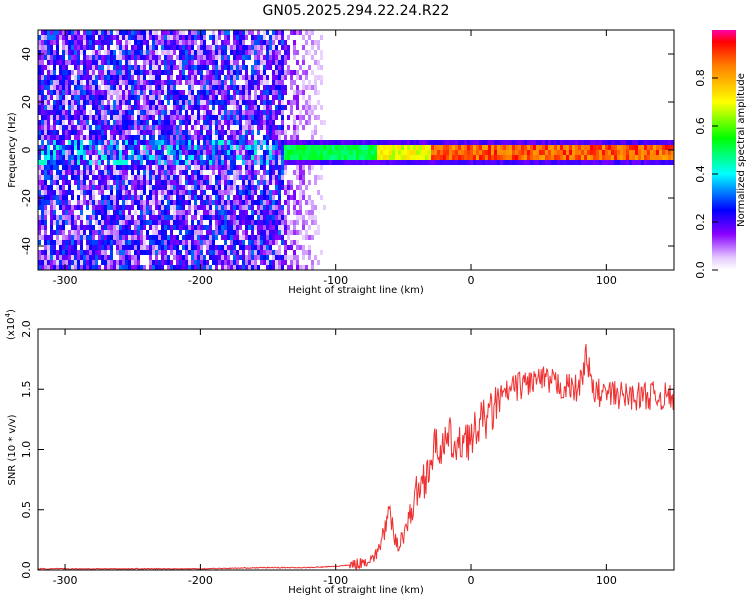 This screenshot has height=600, width=750. Describe the element at coordinates (26, 390) in the screenshot. I see `y-tick-label: 1.5` at that location.